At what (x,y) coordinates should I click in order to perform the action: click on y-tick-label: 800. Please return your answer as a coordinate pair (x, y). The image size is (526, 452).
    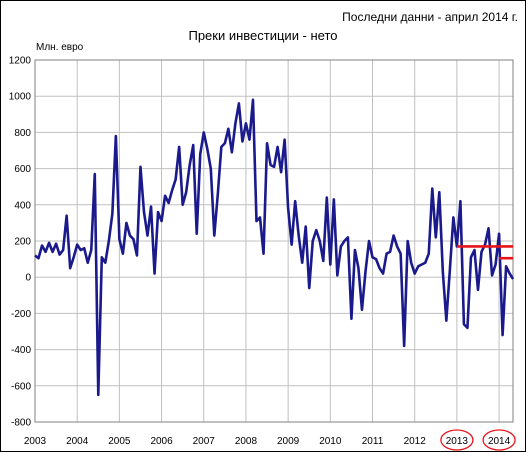
    Looking at the image, I should click on (22, 133).